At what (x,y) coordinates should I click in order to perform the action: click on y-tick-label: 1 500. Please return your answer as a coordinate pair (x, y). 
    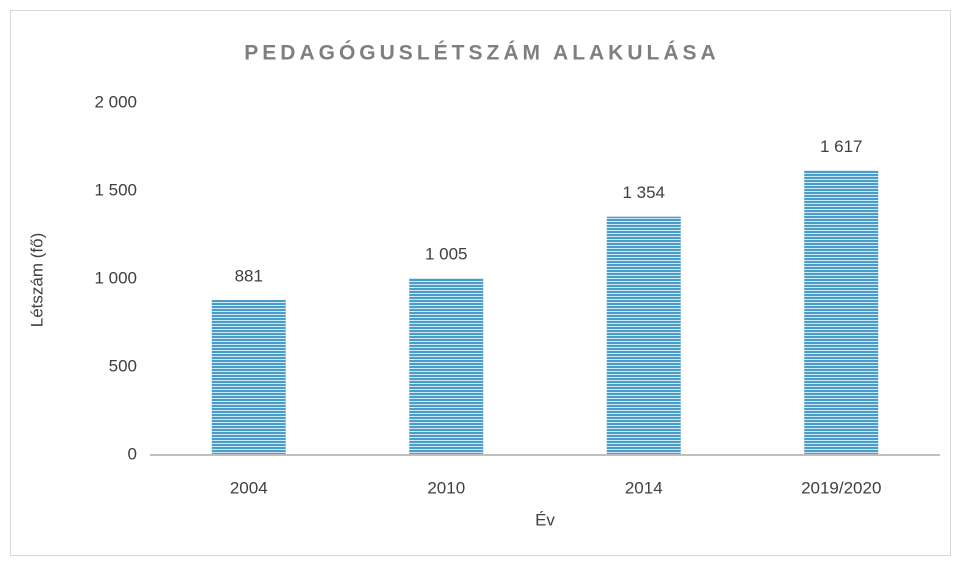
    Looking at the image, I should click on (115, 189).